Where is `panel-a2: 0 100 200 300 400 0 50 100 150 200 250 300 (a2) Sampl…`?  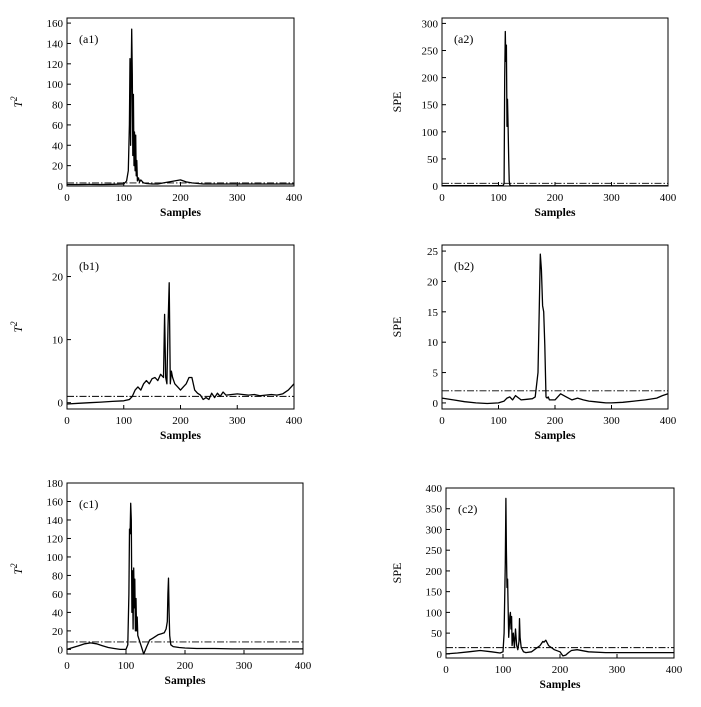
panel-a2: 0 100 200 300 400 0 50 100 150 200 250 300 (a2) Sampl… is located at coordinates (533, 118).